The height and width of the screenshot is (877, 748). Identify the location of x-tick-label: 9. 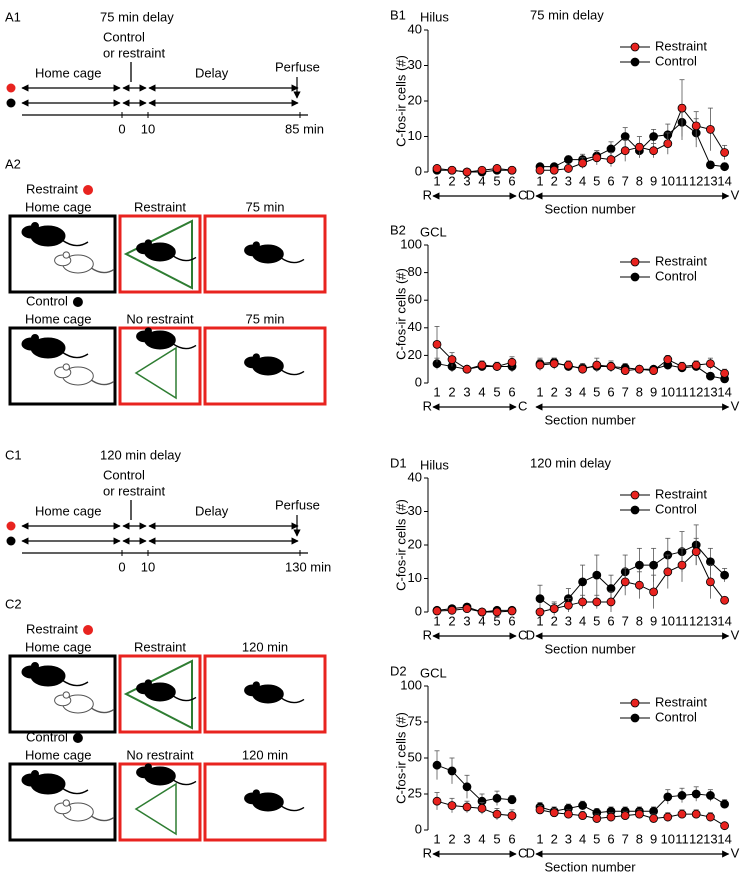
(653, 180).